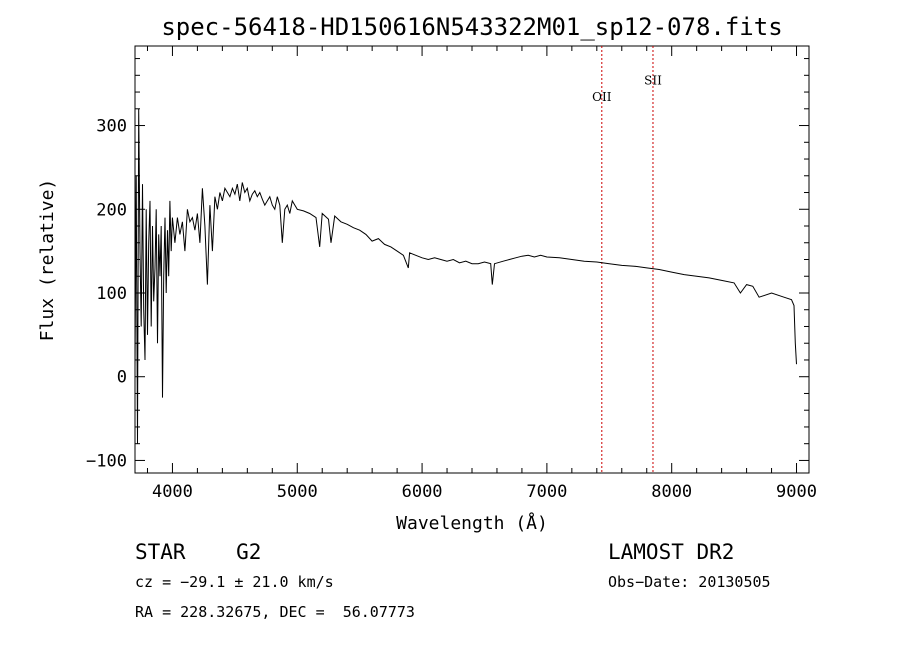 This screenshot has height=649, width=900. I want to click on object-class: STAR G2, so click(198, 552).